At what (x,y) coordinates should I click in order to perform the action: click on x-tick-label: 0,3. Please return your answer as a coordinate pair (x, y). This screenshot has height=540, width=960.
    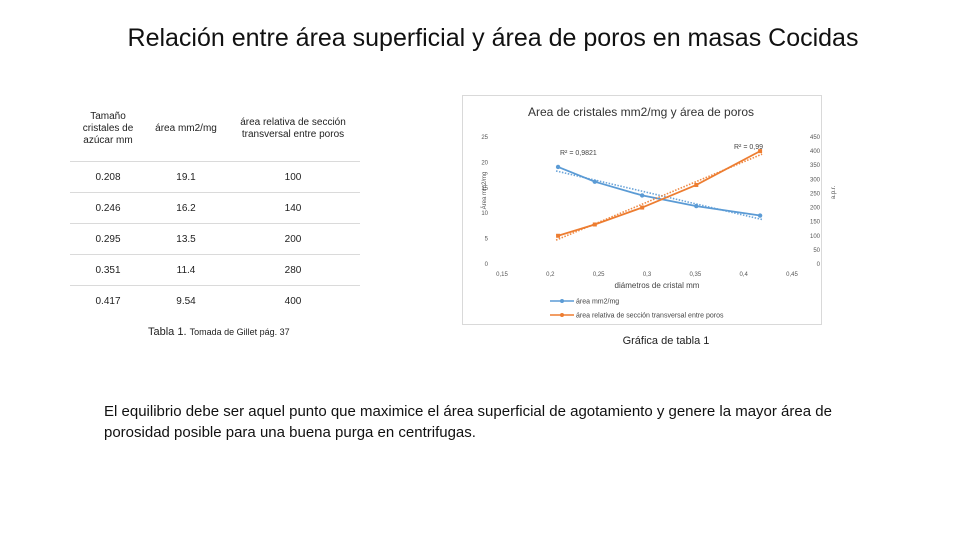
    Looking at the image, I should click on (647, 275).